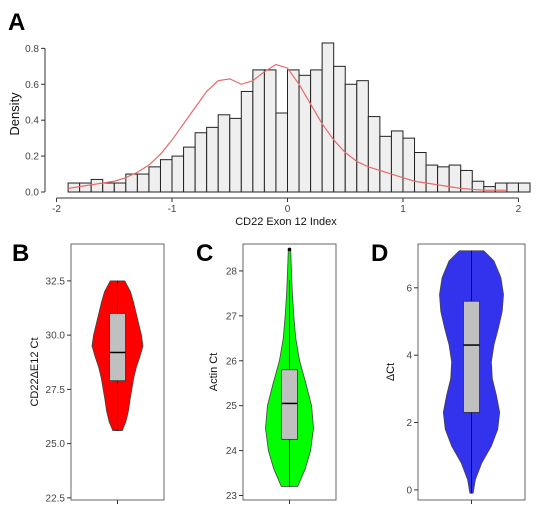  What do you see at coordinates (56, 336) in the screenshot?
I see `y-tick-label: 30.0` at bounding box center [56, 336].